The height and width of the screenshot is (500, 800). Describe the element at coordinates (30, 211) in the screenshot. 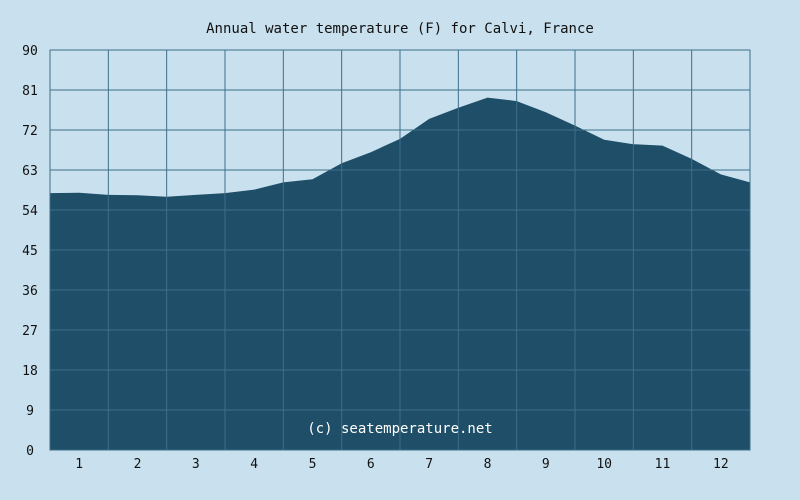

I see `y-tick-label: 54` at that location.